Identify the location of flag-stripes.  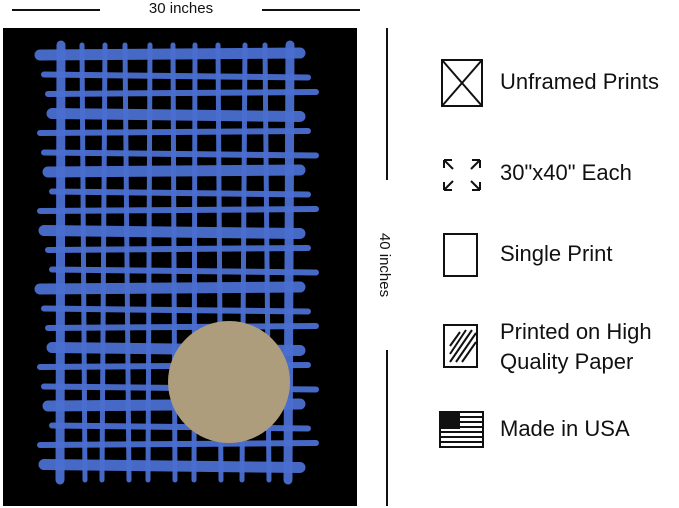
(461, 429).